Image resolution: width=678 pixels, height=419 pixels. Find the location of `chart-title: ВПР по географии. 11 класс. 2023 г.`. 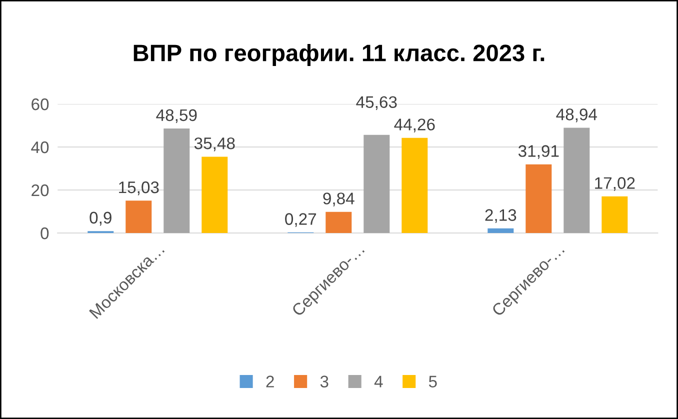

chart-title: ВПР по географии. 11 класс. 2023 г. is located at coordinates (339, 55).